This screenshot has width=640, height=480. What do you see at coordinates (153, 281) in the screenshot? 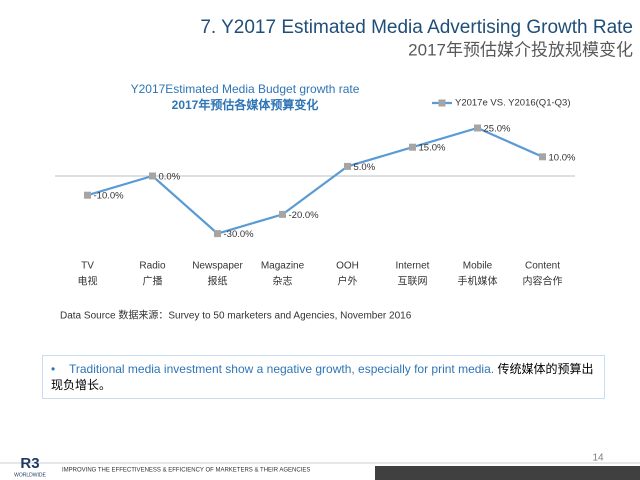
I see `x-tick-label-cn: 广播` at bounding box center [153, 281].